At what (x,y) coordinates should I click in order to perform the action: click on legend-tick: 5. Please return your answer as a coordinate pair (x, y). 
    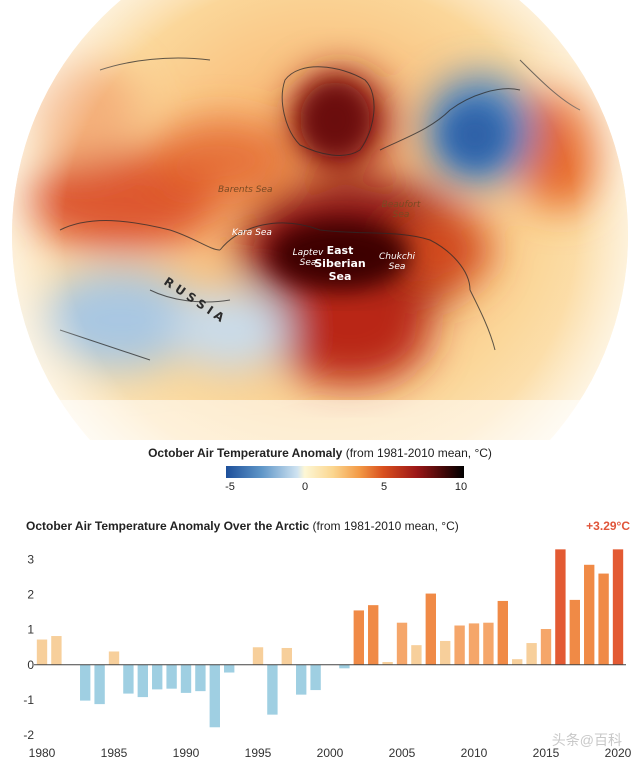
    Looking at the image, I should click on (384, 487).